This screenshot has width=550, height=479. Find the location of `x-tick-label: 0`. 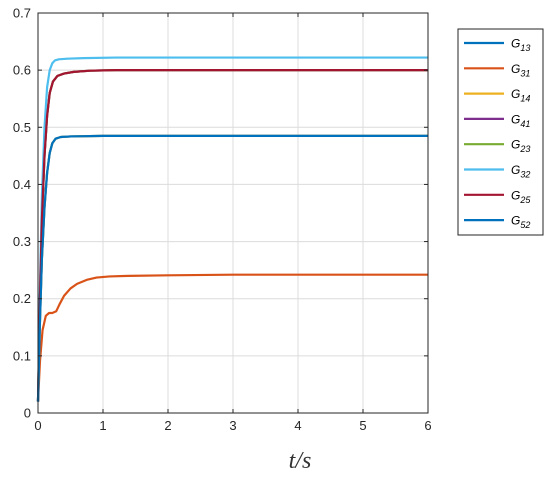

x-tick-label: 0 is located at coordinates (37, 425).